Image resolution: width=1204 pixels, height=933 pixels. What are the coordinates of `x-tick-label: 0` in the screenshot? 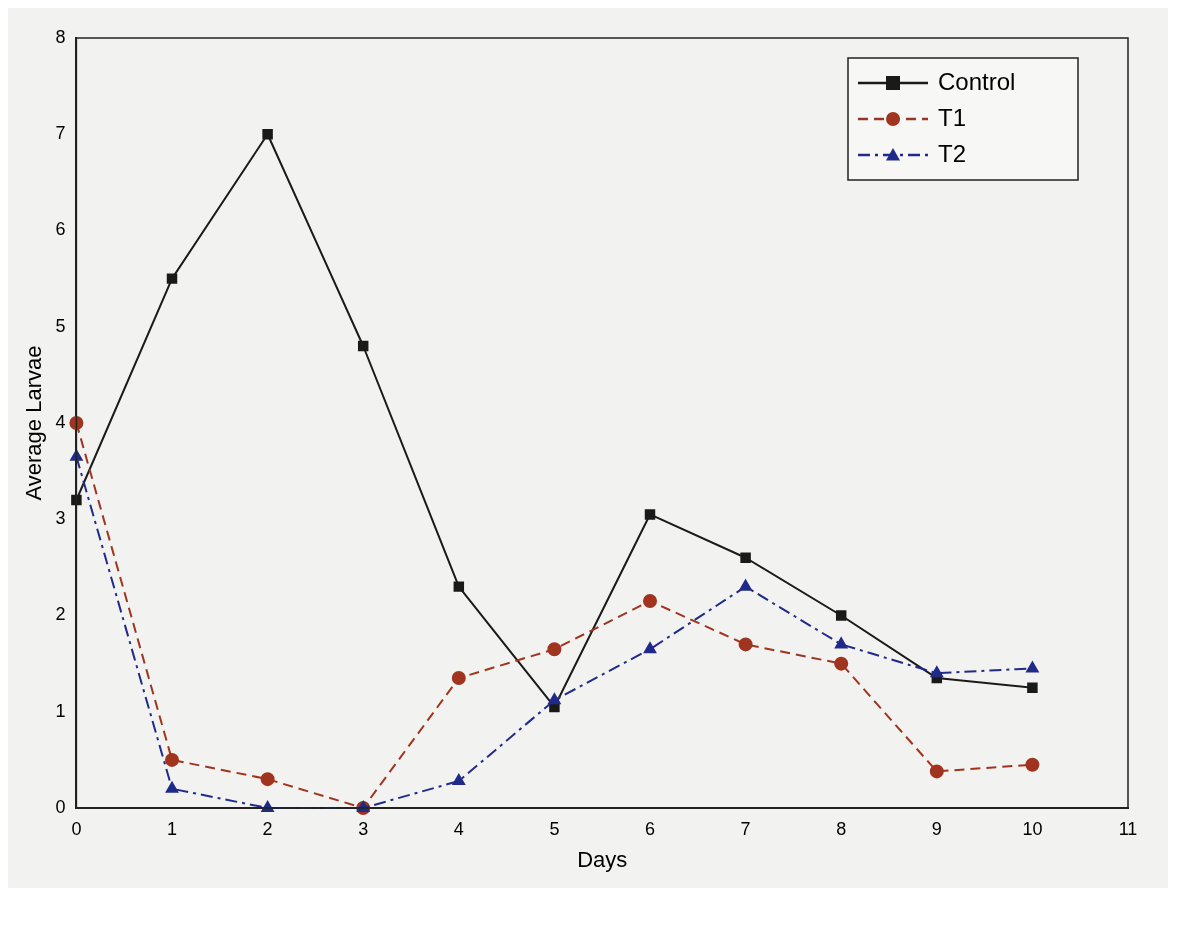 It's located at (76, 828).